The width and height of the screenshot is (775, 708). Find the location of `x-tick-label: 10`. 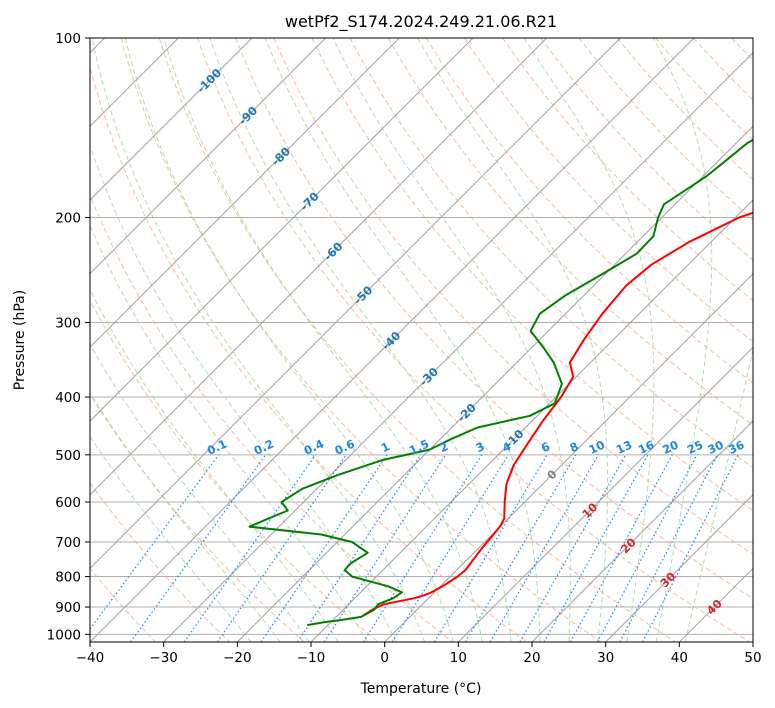

x-tick-label: 10 is located at coordinates (458, 658).